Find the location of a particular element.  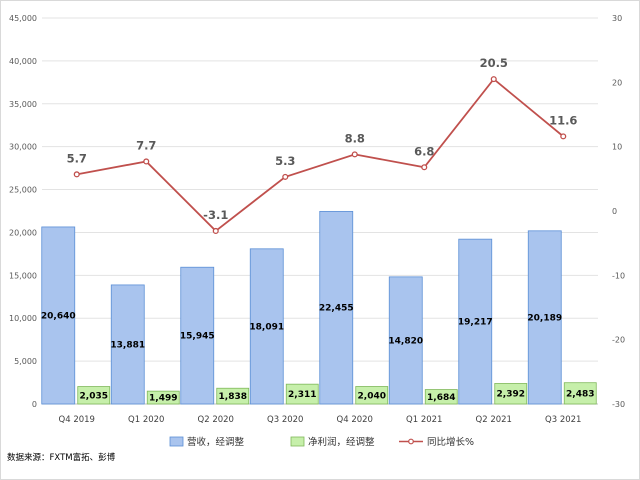

right-axis-tick-label: -10 is located at coordinates (618, 275).